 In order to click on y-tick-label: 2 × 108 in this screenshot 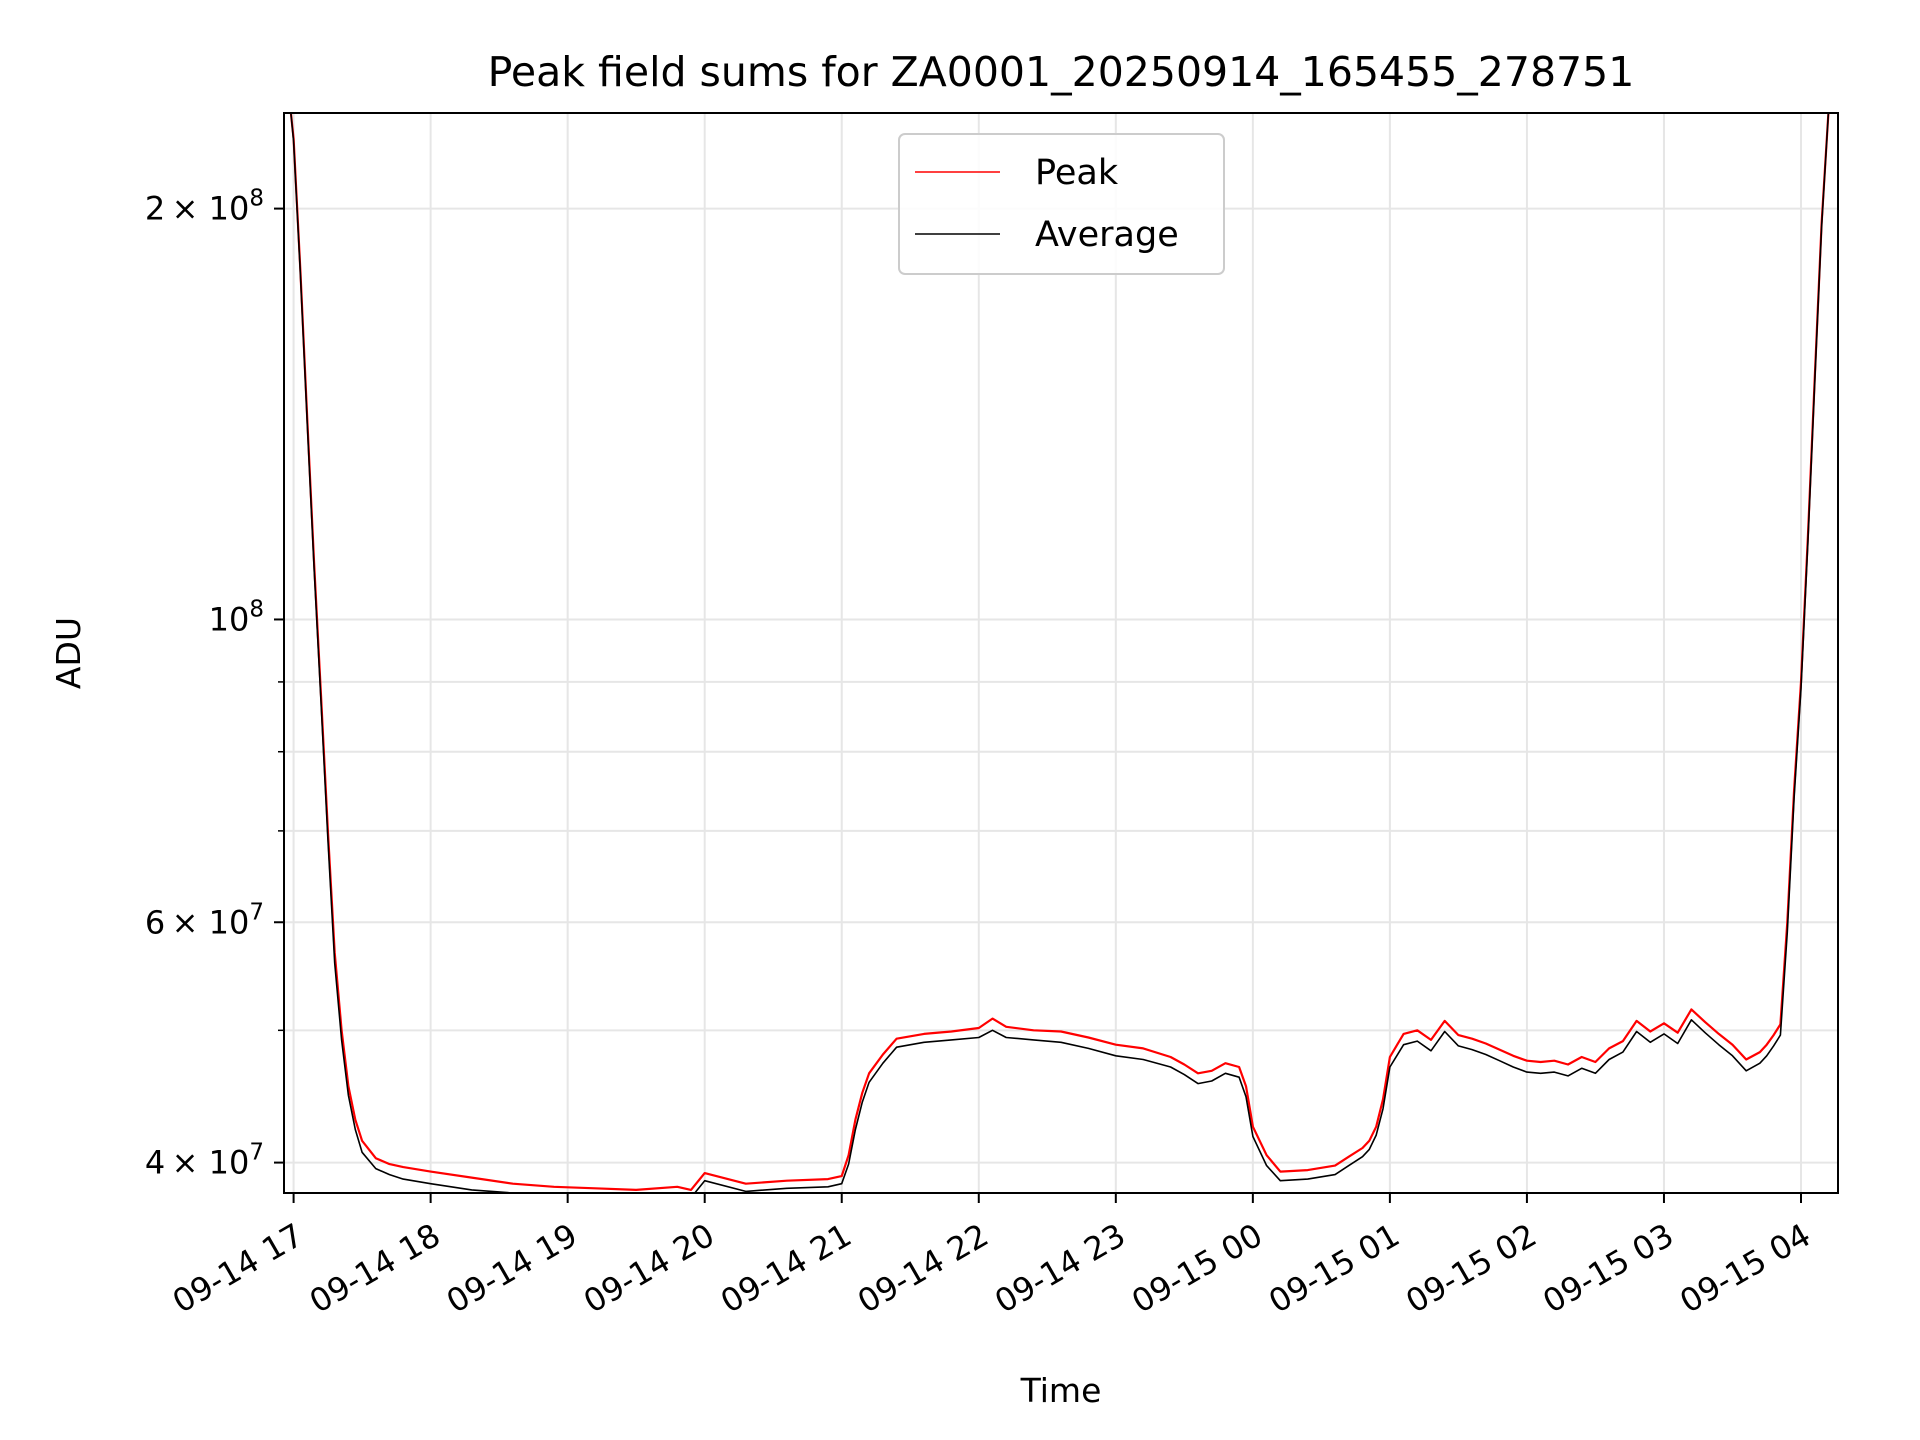, I will do `click(204, 207)`.